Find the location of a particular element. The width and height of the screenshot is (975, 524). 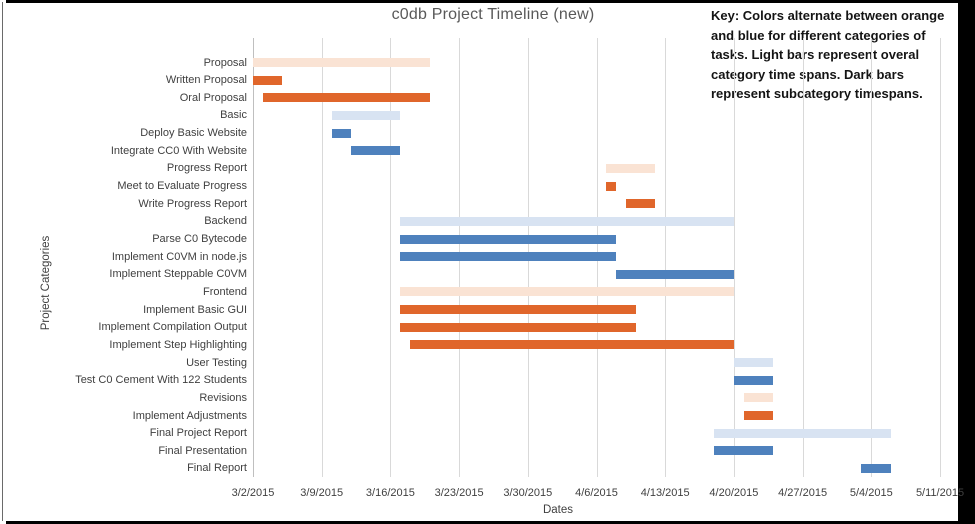

x-tick-label: 3/2/2015 is located at coordinates (253, 493).